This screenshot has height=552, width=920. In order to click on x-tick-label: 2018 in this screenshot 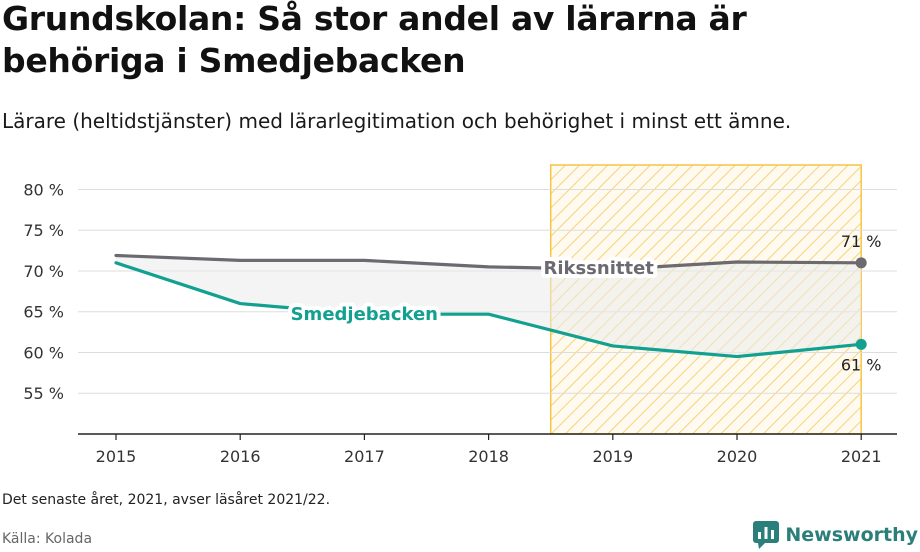, I will do `click(488, 456)`.